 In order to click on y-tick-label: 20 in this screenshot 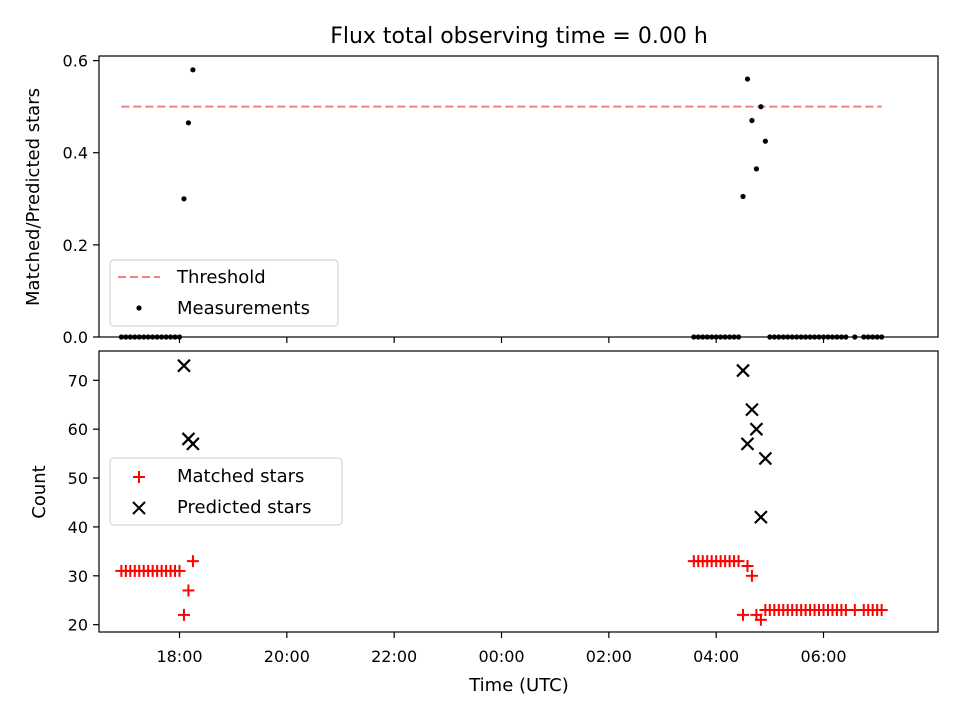, I will do `click(78, 625)`.